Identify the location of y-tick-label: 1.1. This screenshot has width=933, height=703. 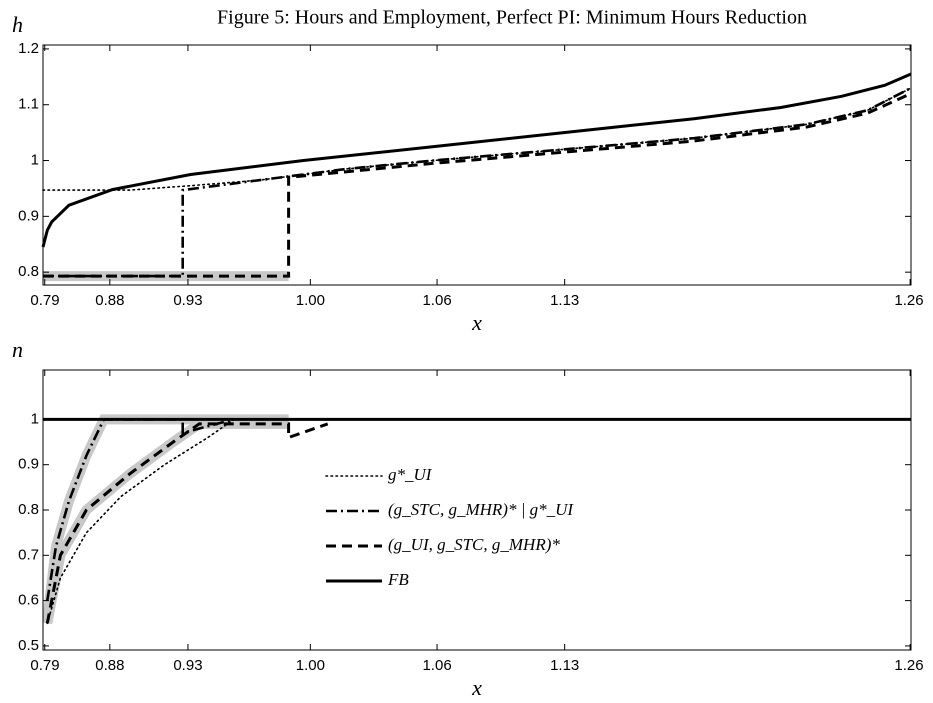
(28, 104).